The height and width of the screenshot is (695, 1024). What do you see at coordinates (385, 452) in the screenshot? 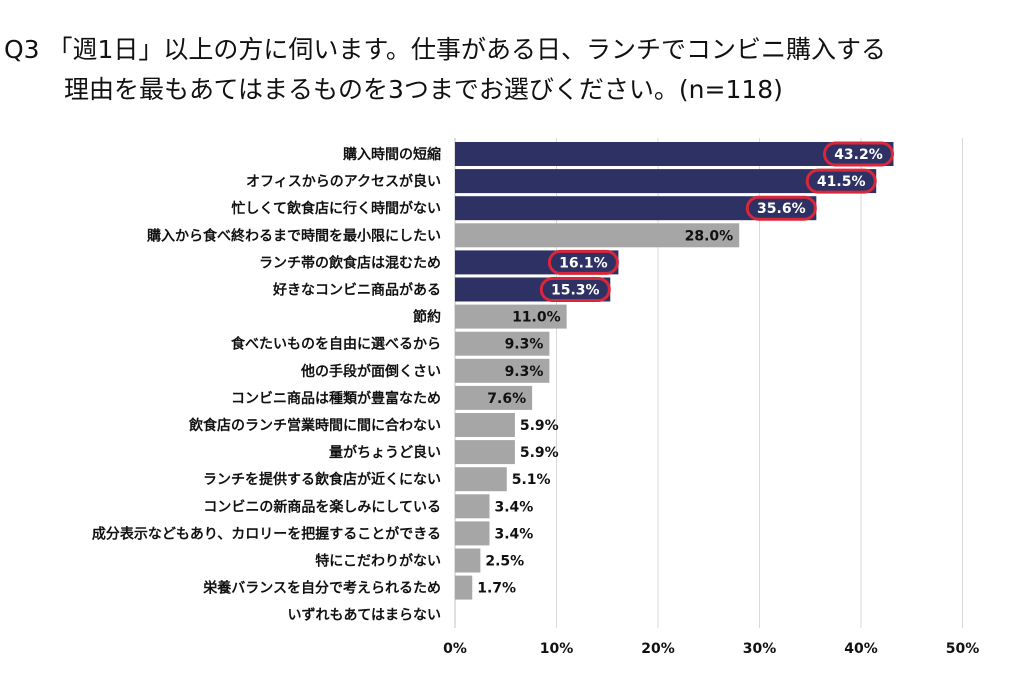
I see `category-label: 量がちょうど良い` at bounding box center [385, 452].